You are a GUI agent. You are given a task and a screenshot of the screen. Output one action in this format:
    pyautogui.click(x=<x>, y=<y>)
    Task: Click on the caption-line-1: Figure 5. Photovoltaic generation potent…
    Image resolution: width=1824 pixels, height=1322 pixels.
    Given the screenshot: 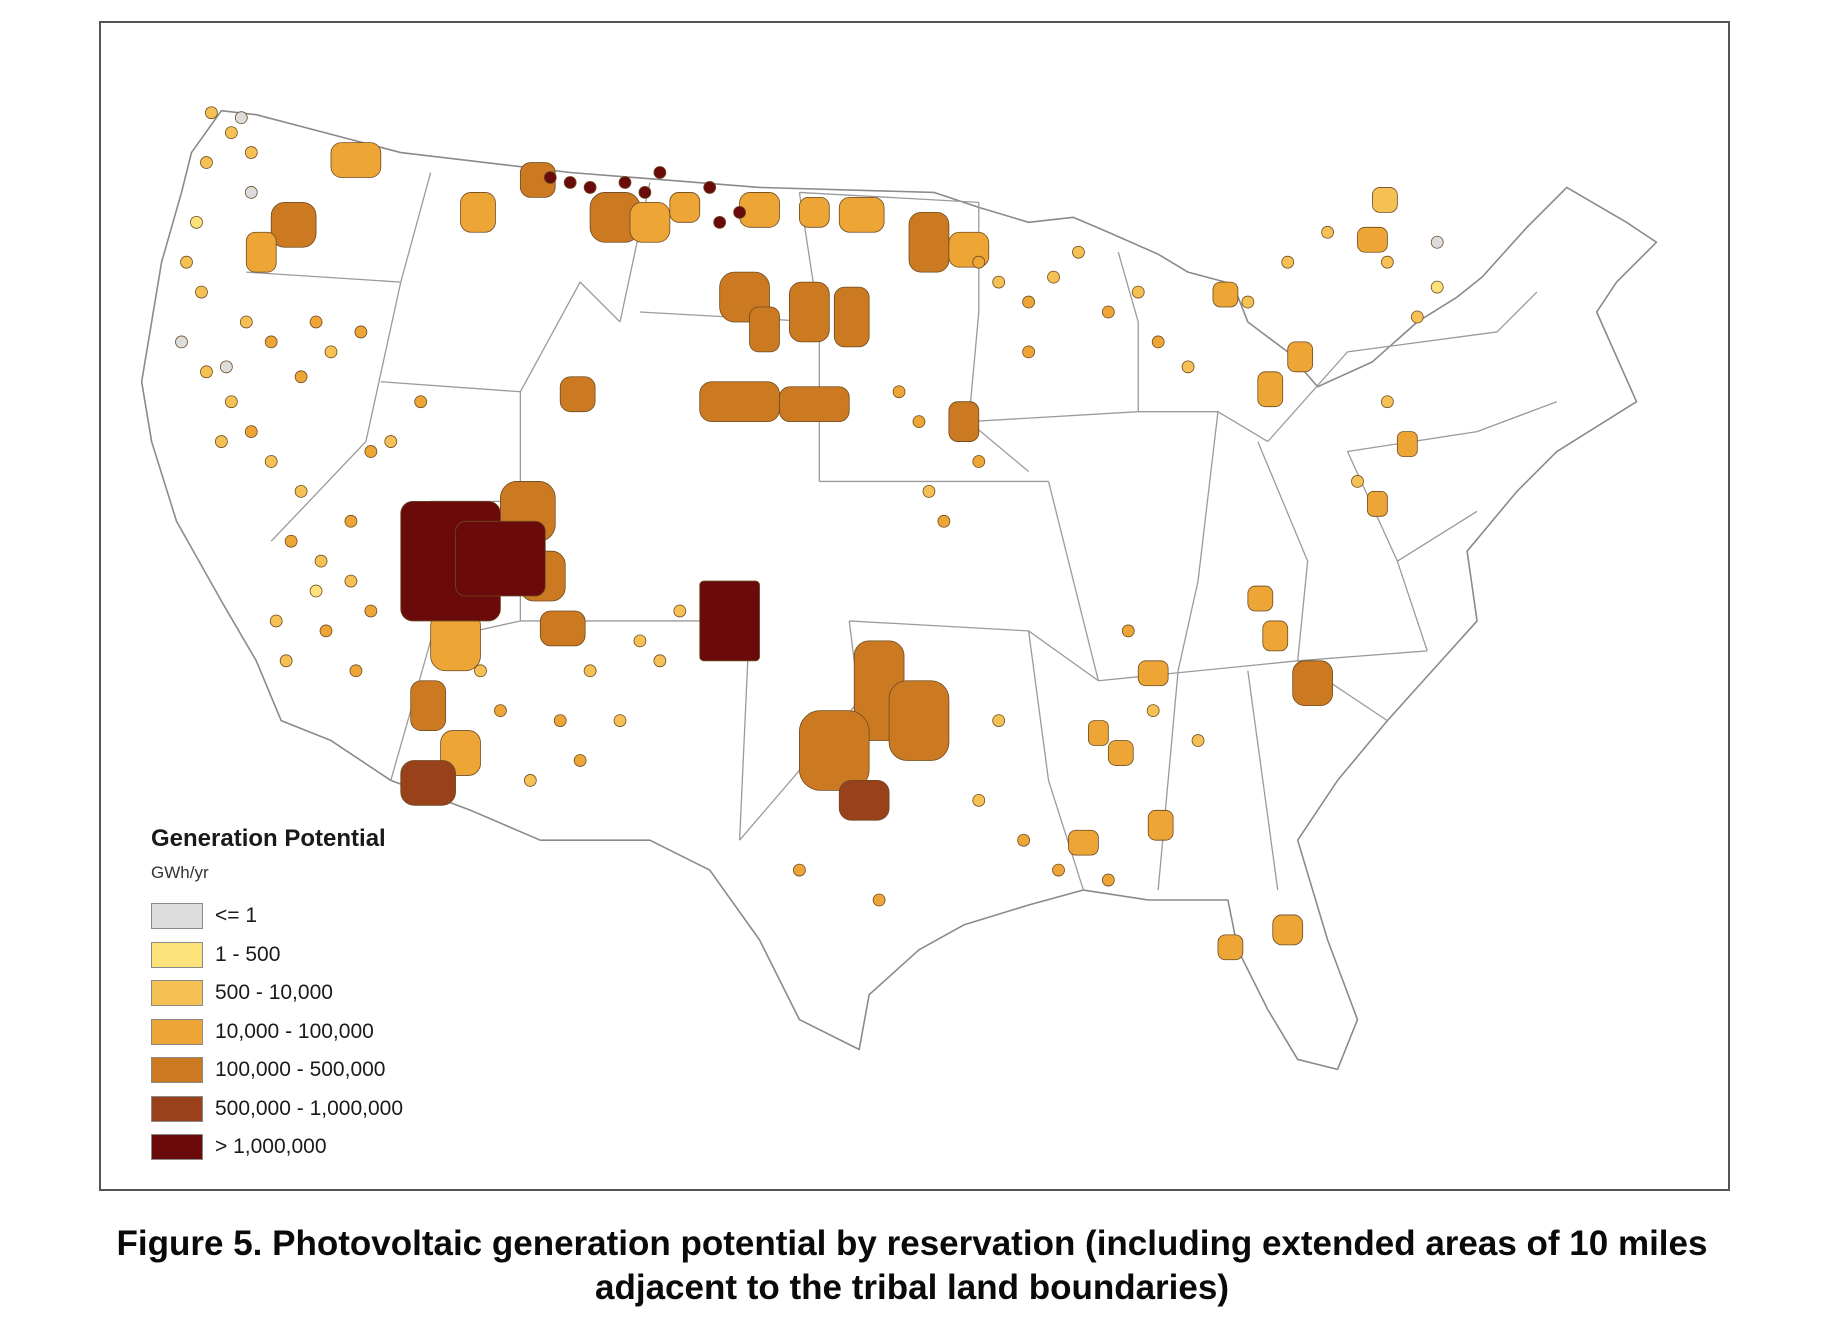 What is the action you would take?
    pyautogui.click(x=912, y=1243)
    